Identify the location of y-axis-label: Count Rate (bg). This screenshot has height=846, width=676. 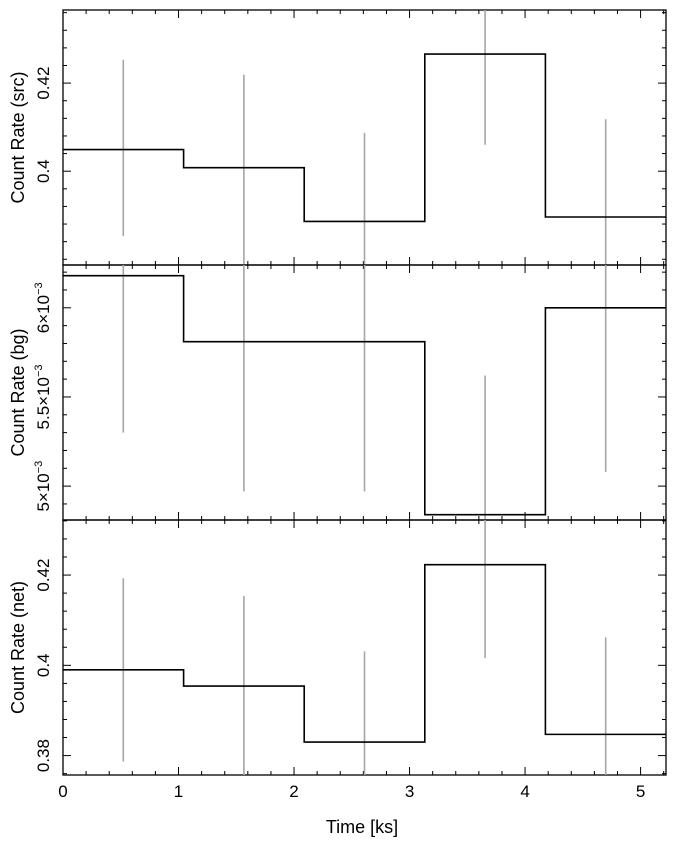
(18, 392).